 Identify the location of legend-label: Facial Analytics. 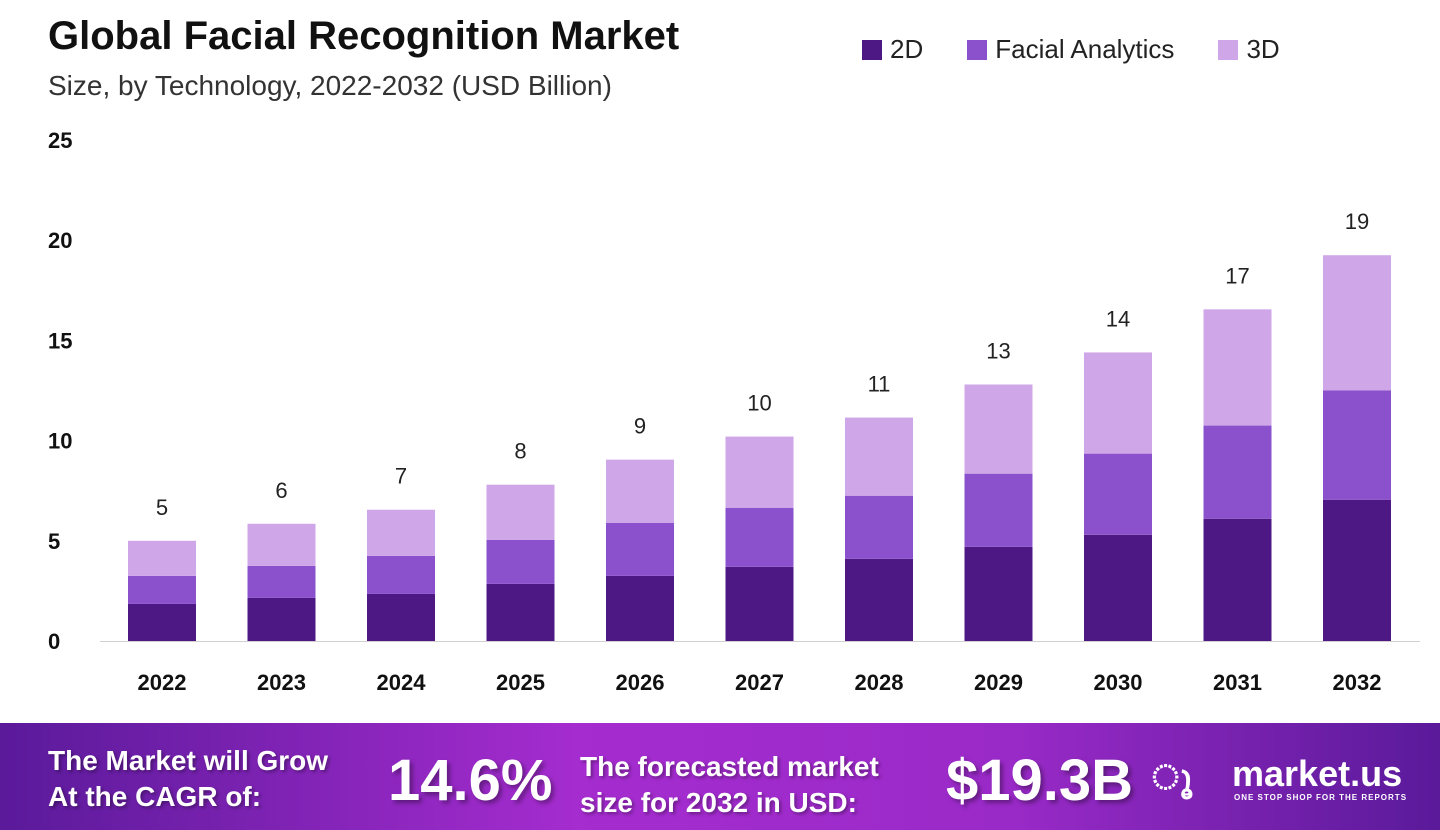
(1085, 49).